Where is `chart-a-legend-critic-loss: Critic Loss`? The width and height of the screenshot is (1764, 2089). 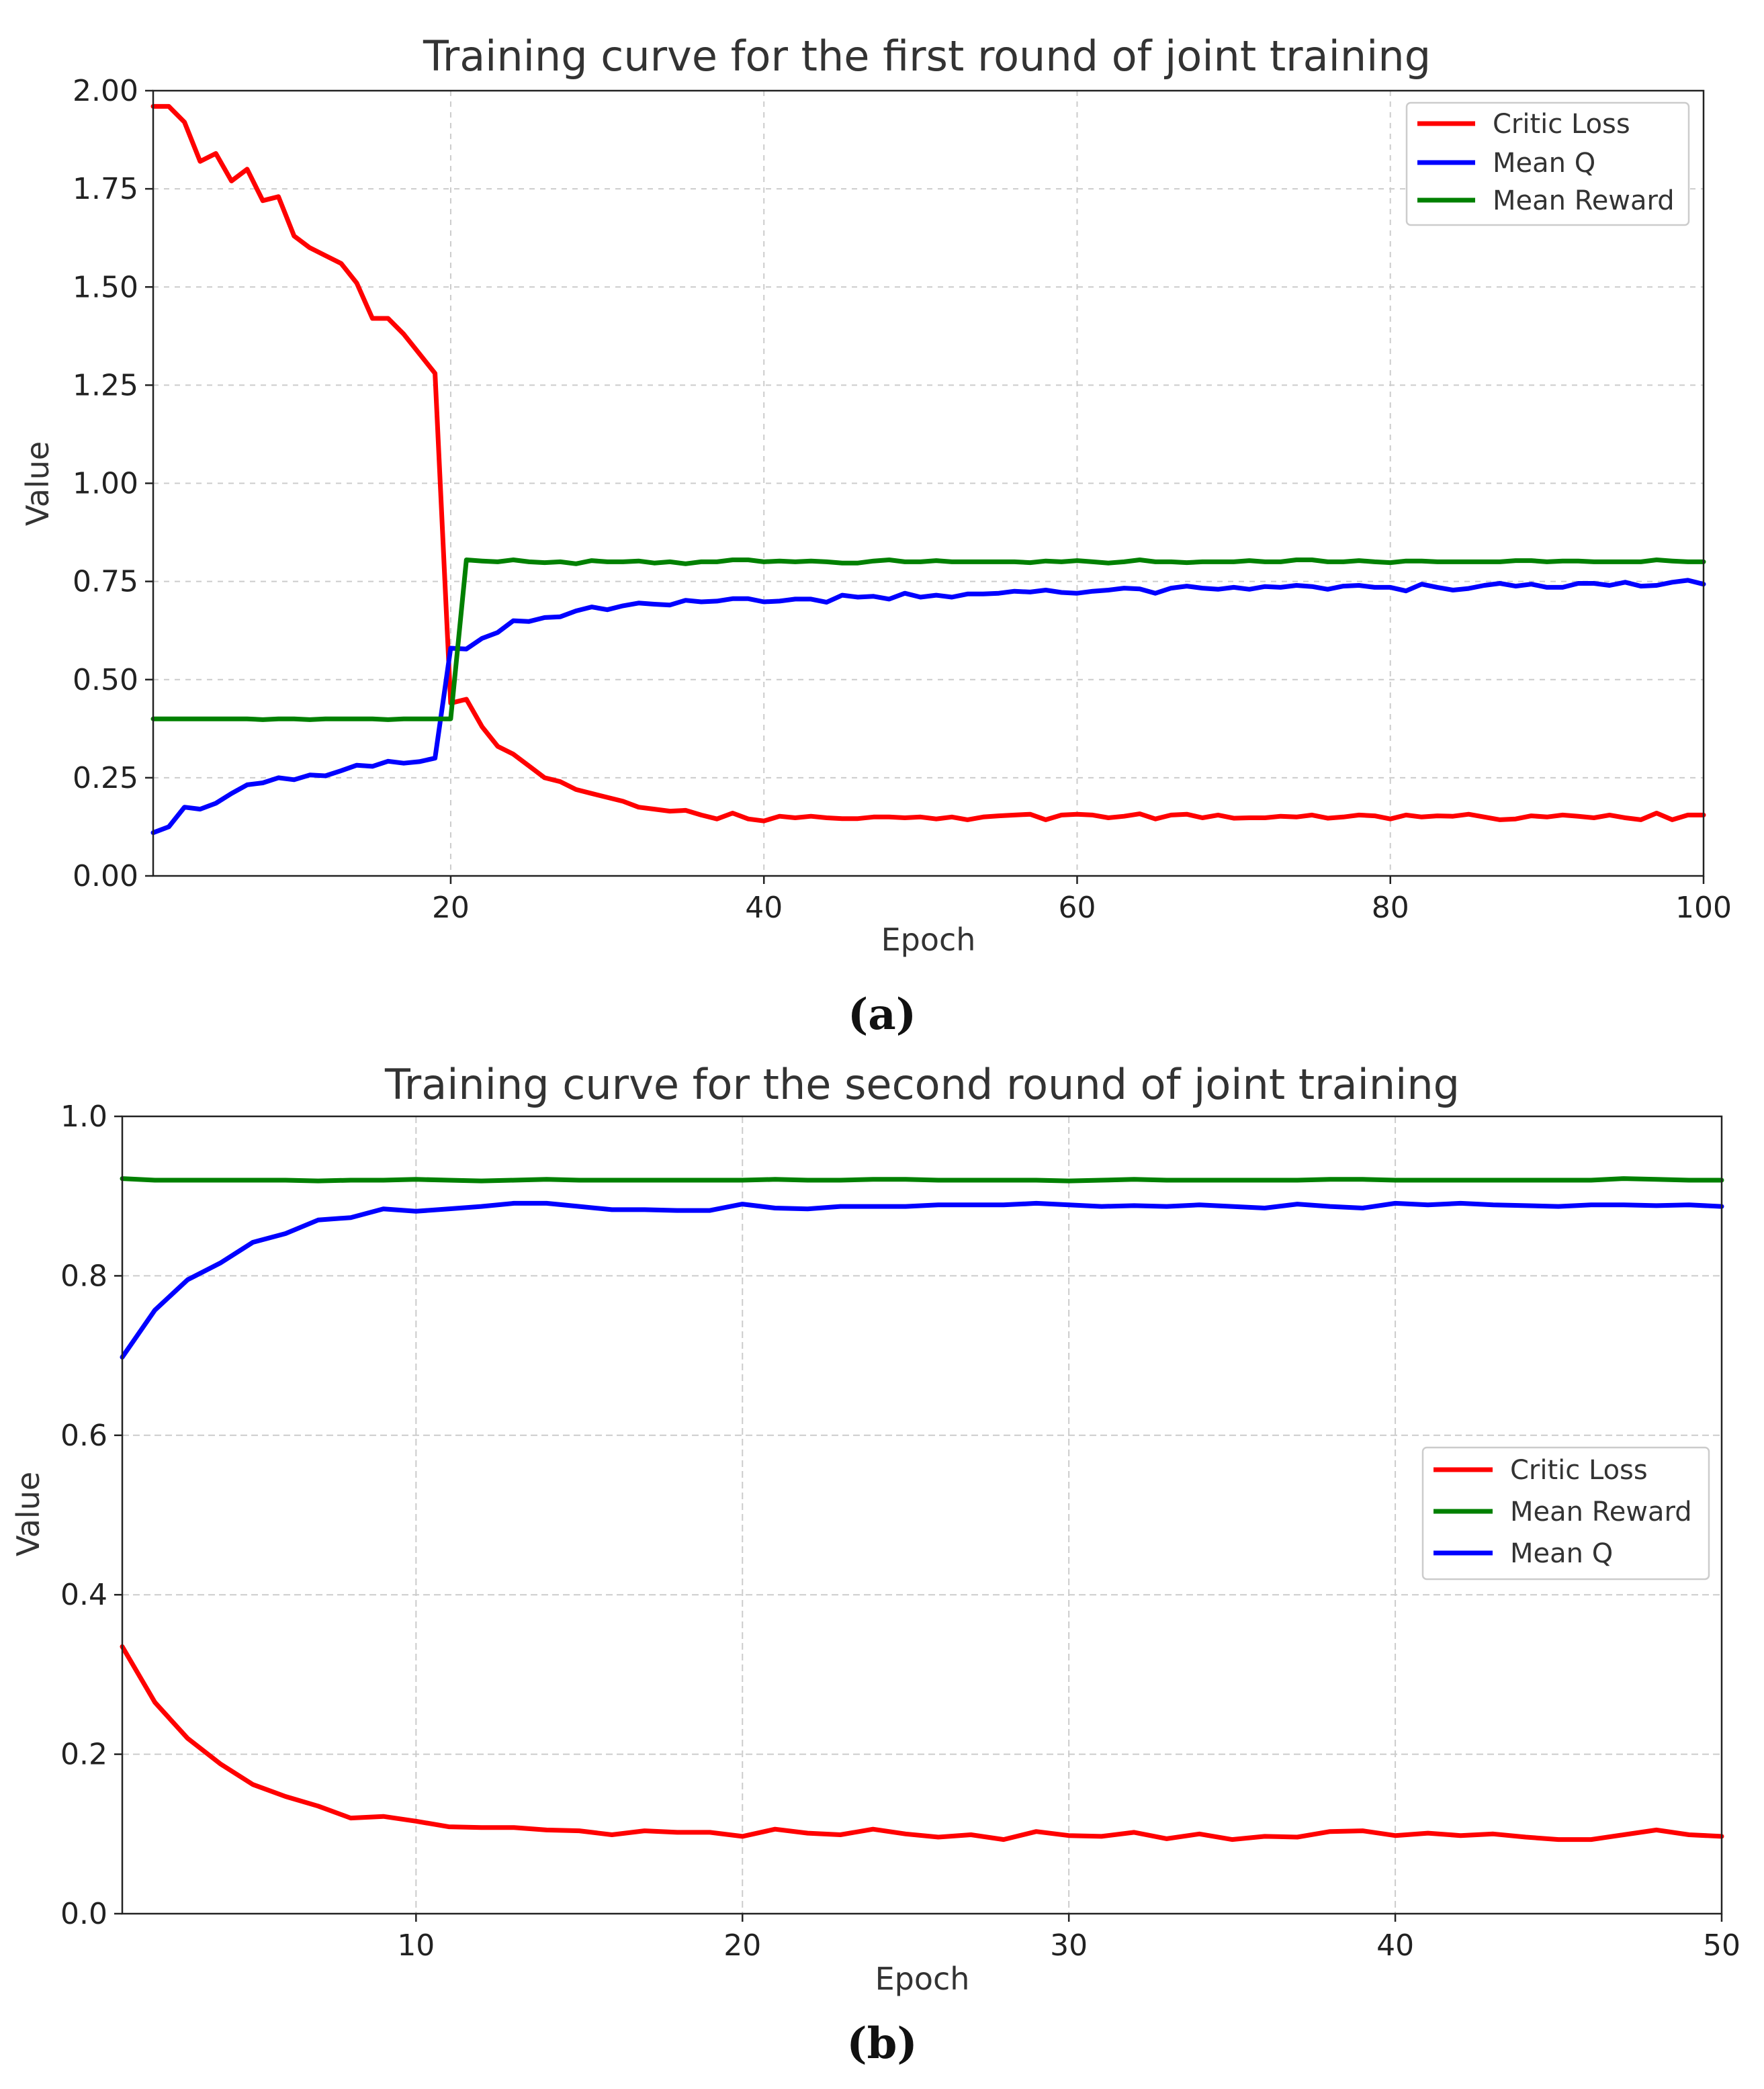 chart-a-legend-critic-loss: Critic Loss is located at coordinates (1561, 124).